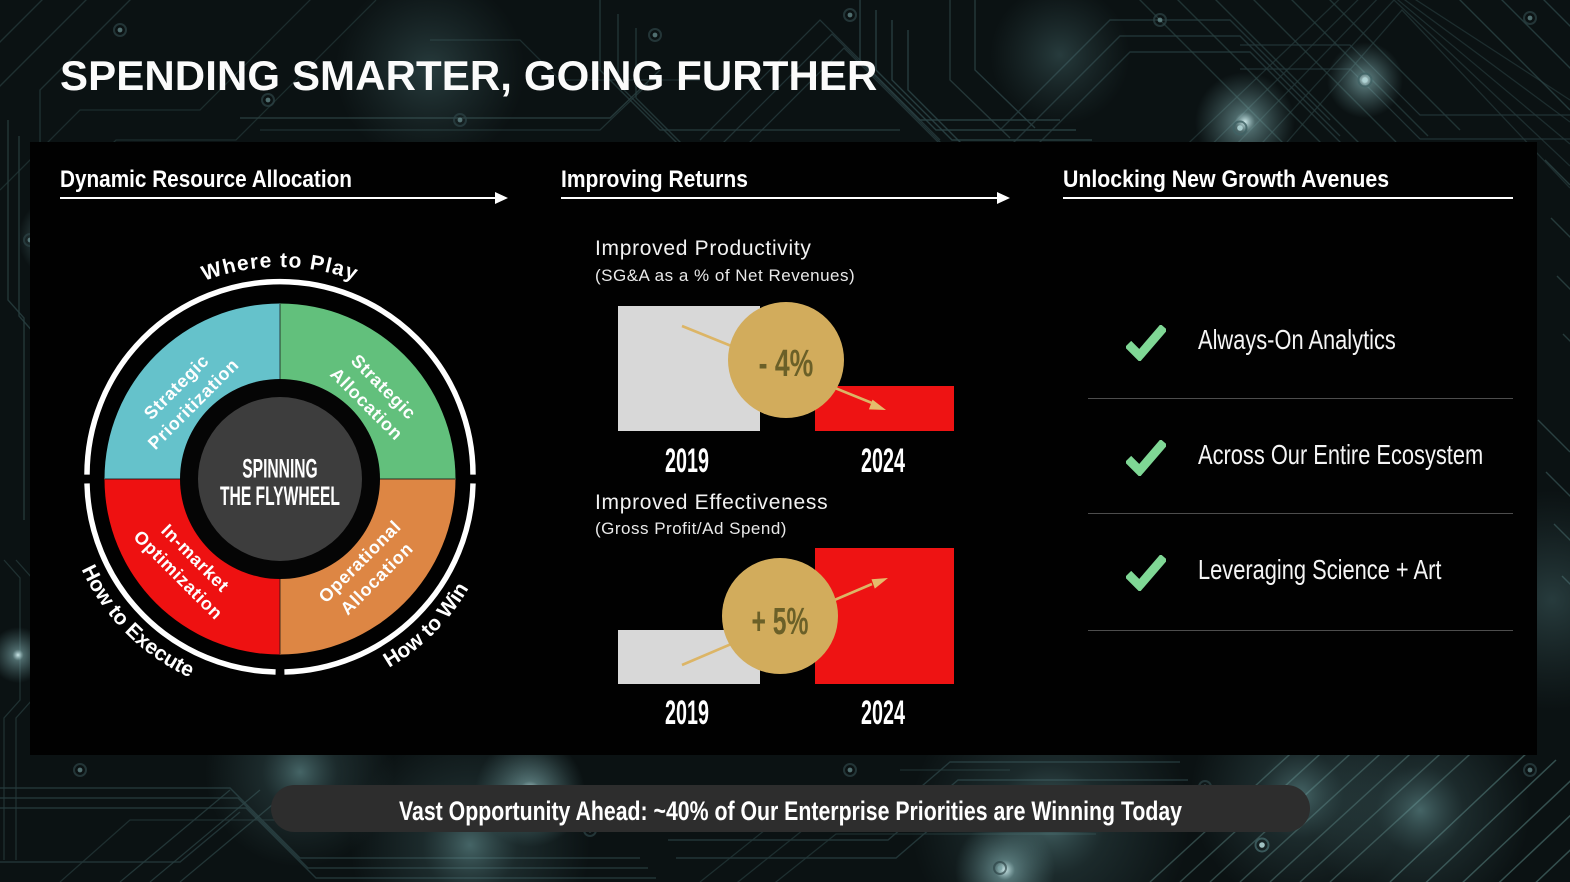 The height and width of the screenshot is (882, 1570). I want to click on svg-text: THE FLYWHEEL, so click(280, 496).